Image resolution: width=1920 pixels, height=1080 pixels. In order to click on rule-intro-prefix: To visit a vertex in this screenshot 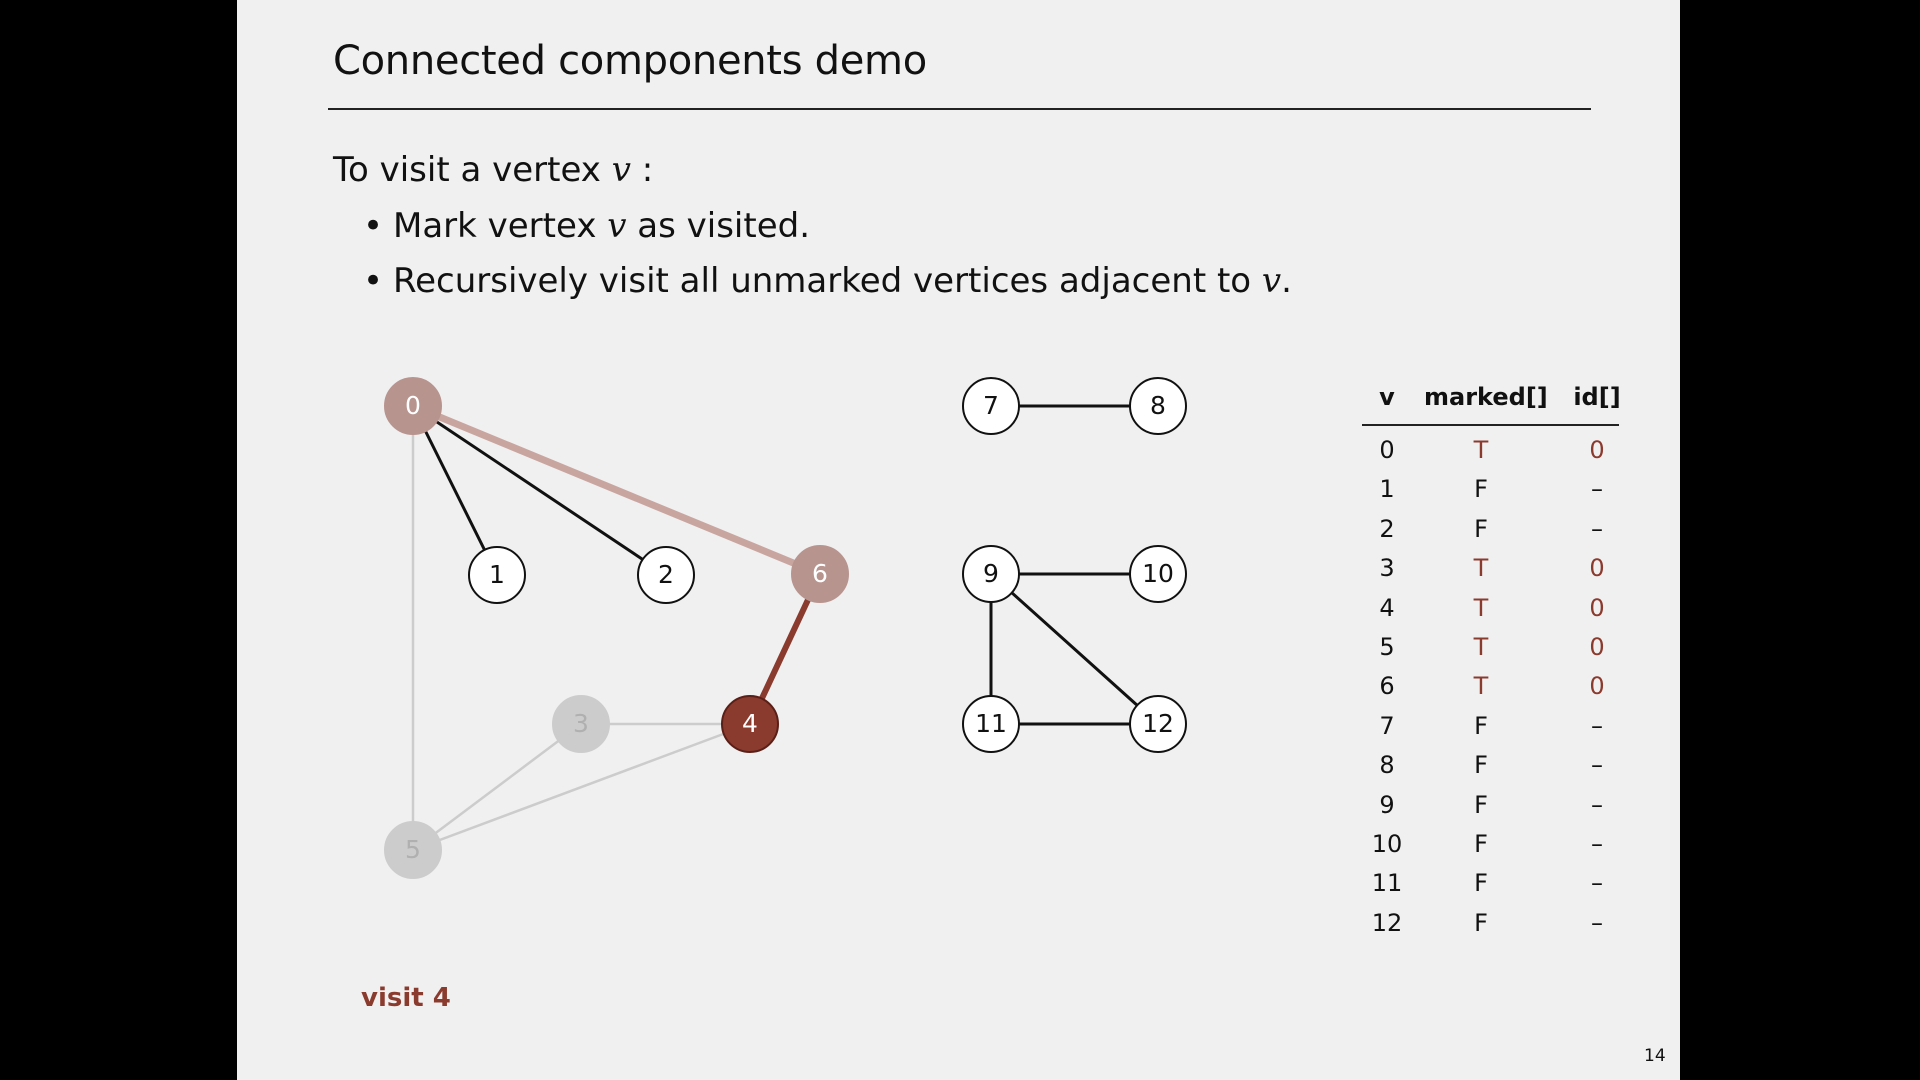, I will do `click(472, 170)`.